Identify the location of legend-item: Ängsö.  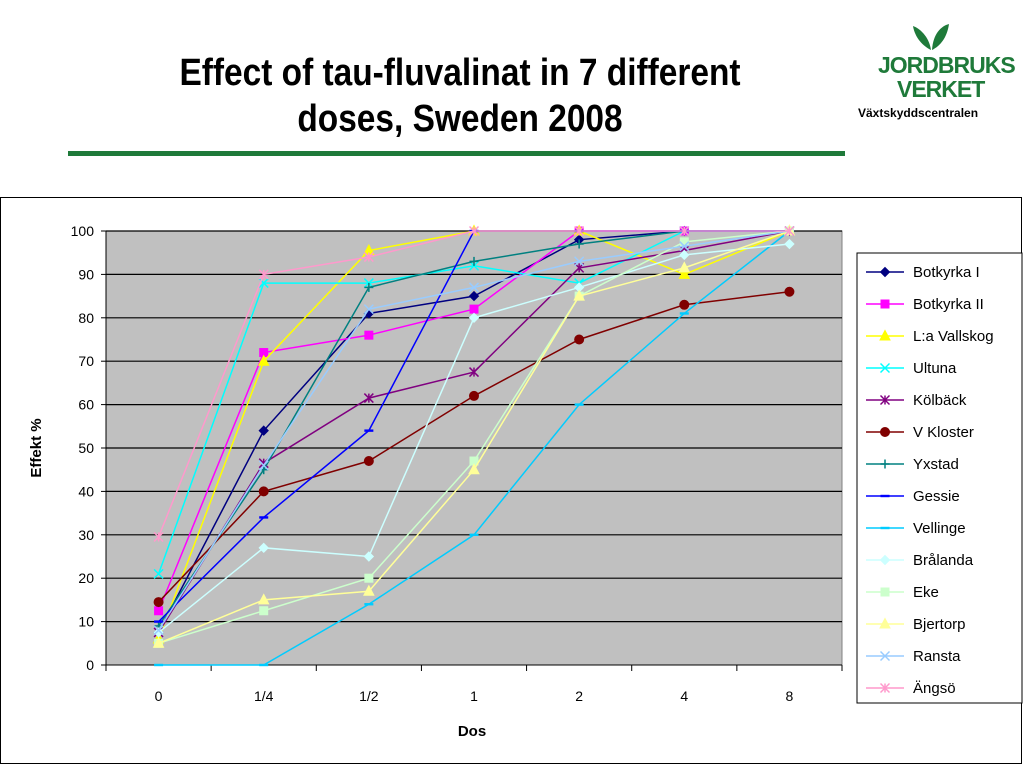
(911, 688).